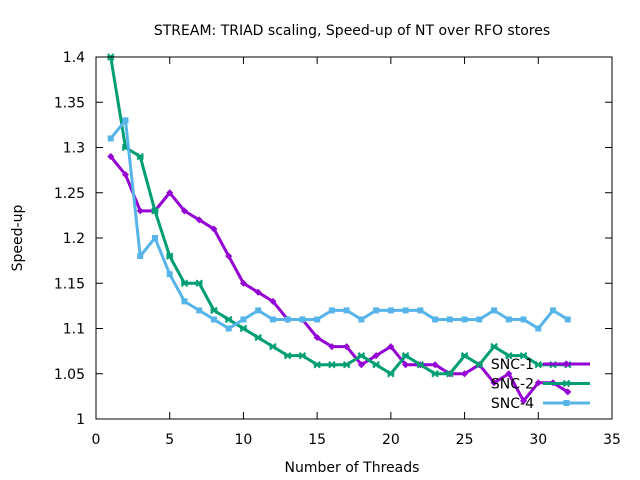  I want to click on y-tick-label: 1.1, so click(74, 330).